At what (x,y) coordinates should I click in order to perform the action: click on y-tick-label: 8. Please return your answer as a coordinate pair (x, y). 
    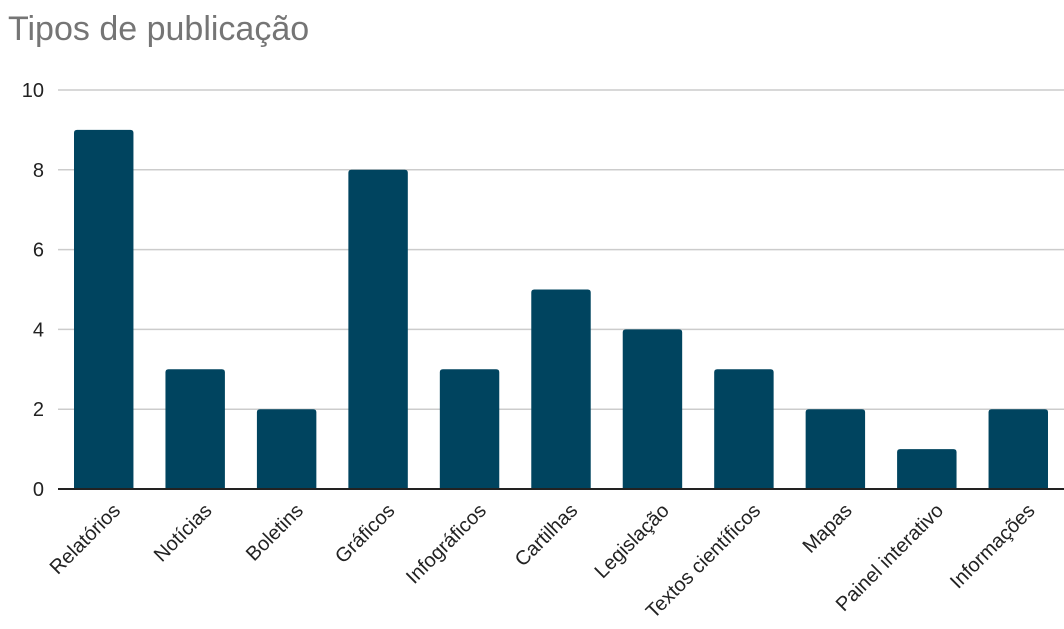
    Looking at the image, I should click on (38, 171).